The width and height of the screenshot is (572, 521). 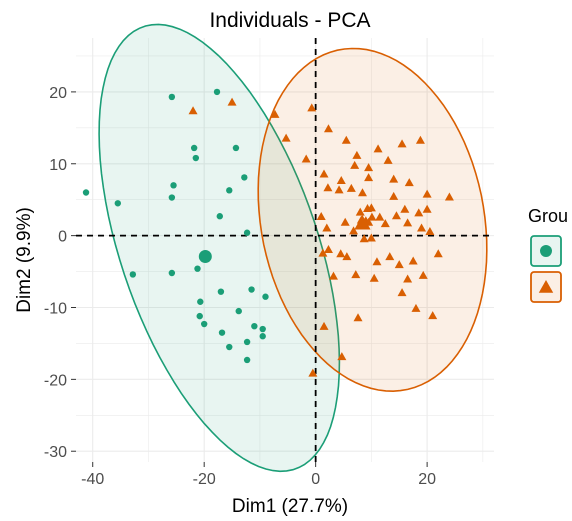 I want to click on x-axis-label: Dim1 (27.7%), so click(x=290, y=506).